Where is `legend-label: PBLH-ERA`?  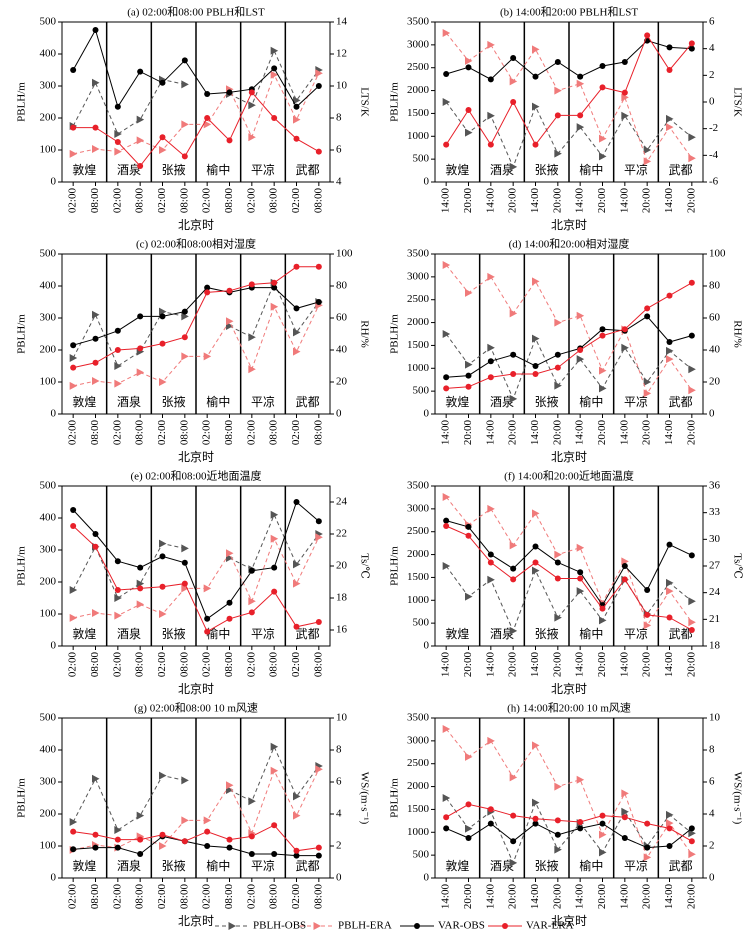
legend-label: PBLH-ERA is located at coordinates (365, 926).